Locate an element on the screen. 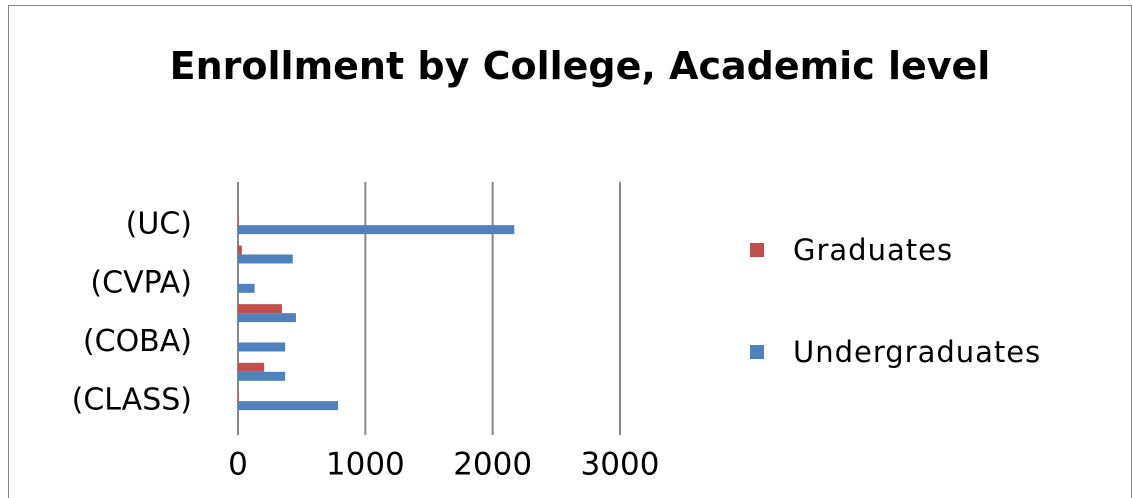 The width and height of the screenshot is (1133, 498). chart-title: Enrollment by College, Academic level is located at coordinates (580, 66).